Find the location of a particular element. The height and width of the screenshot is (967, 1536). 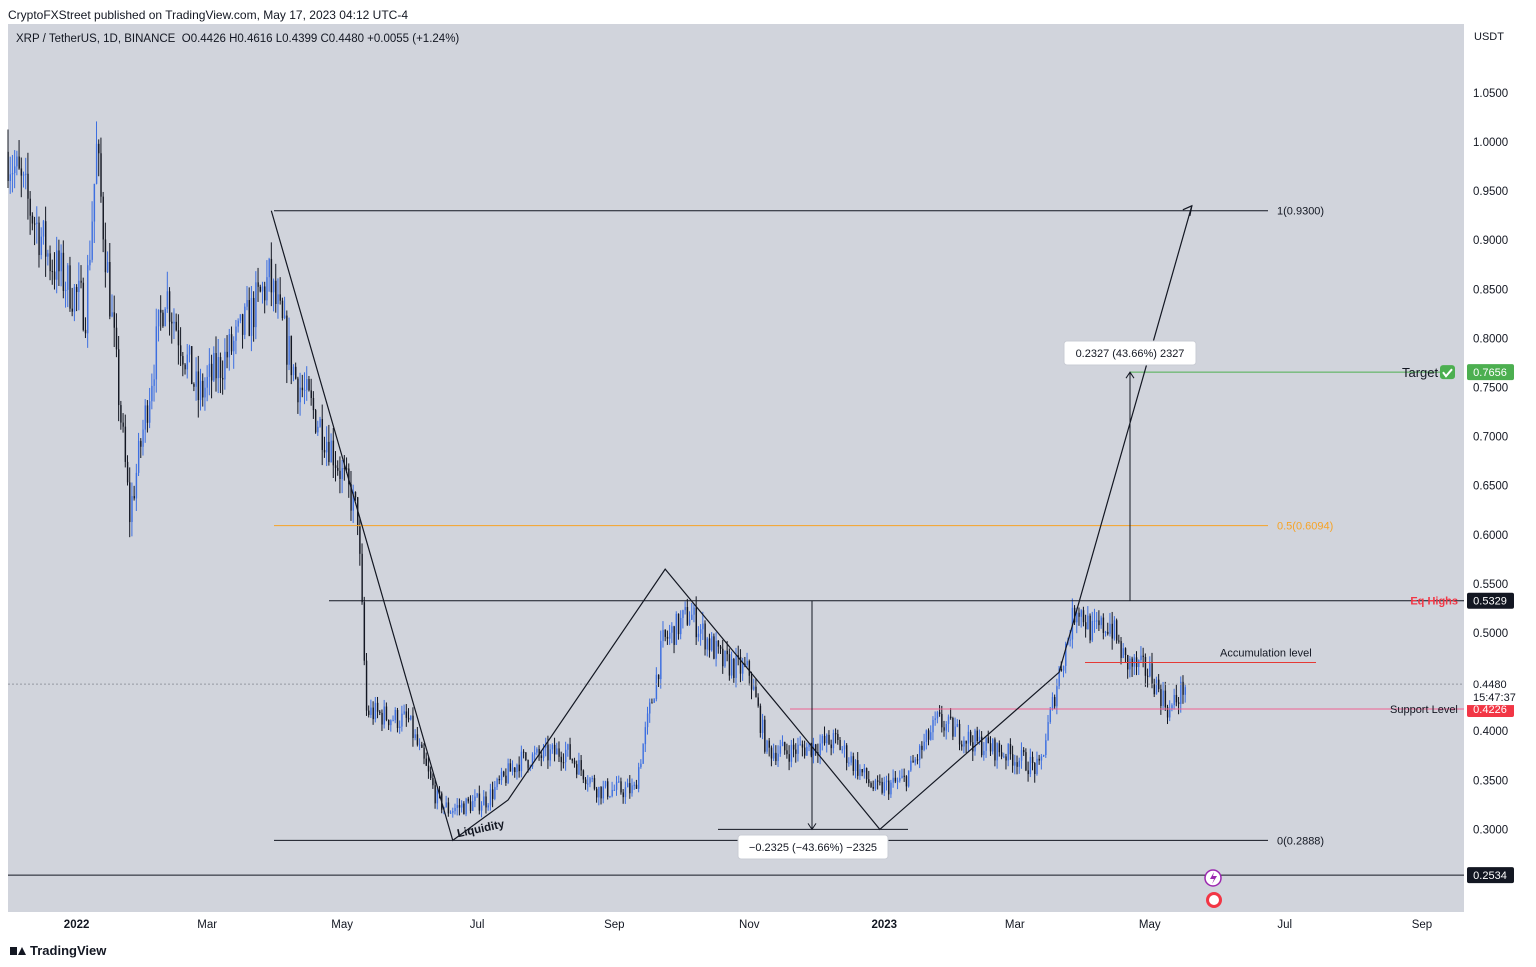

tradingview-logo: TradingView is located at coordinates (58, 950).